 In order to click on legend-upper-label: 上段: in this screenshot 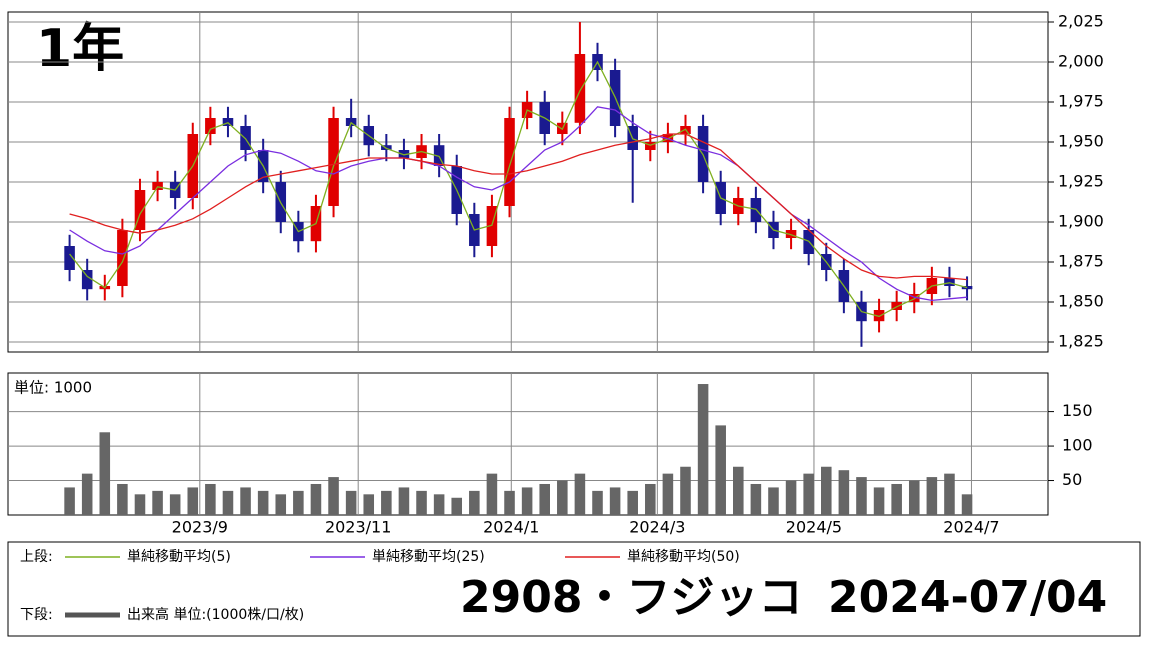, I will do `click(36, 557)`.